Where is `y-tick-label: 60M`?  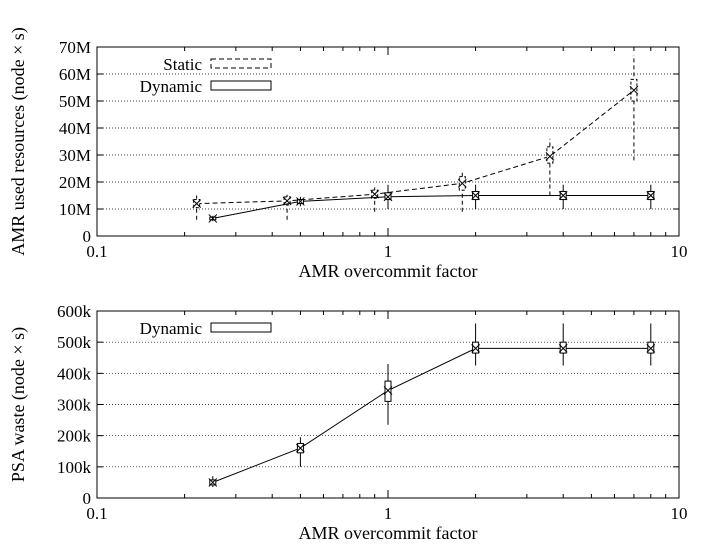 y-tick-label: 60M is located at coordinates (75, 74).